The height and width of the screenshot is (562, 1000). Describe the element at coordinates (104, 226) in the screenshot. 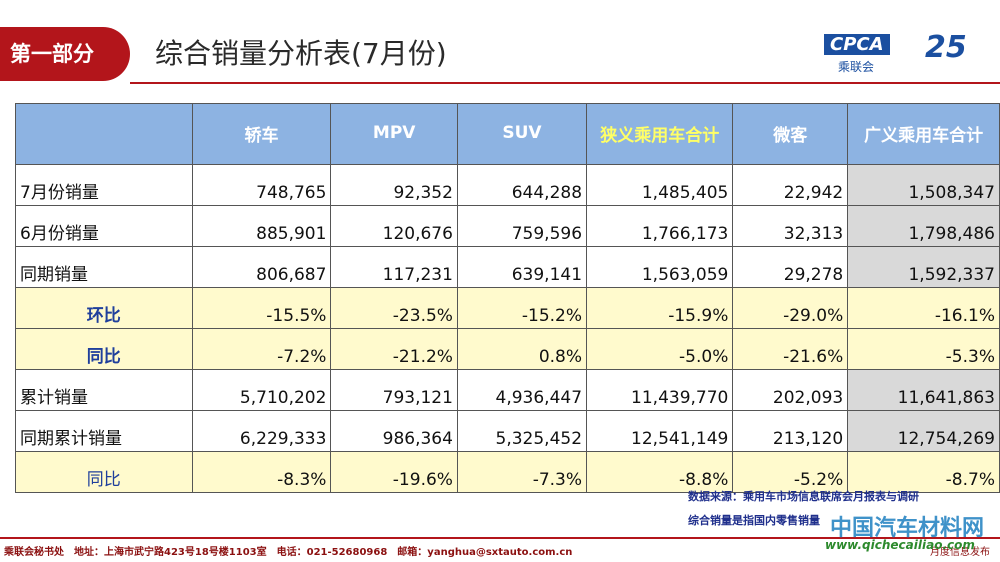

I see `row-label: 6月份销量` at that location.